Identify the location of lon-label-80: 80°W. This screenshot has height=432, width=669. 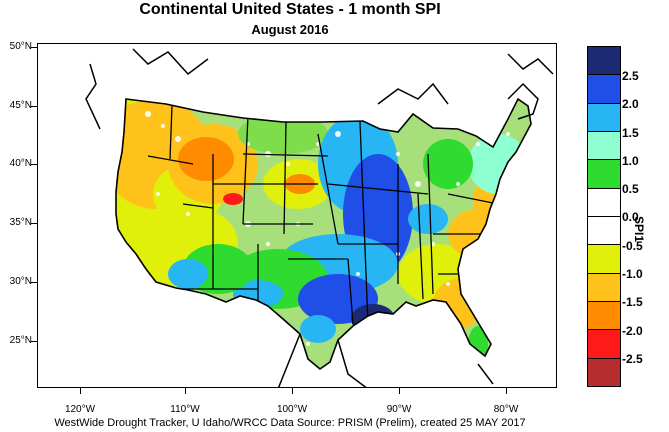
(506, 409).